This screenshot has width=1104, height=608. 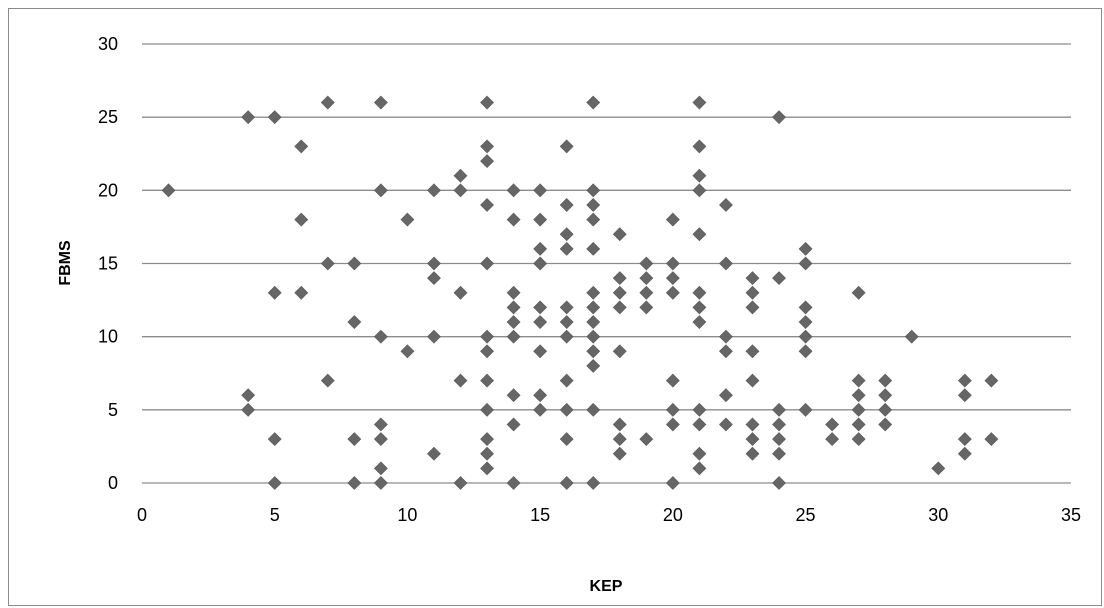 What do you see at coordinates (108, 190) in the screenshot?
I see `y-tick-label: 20` at bounding box center [108, 190].